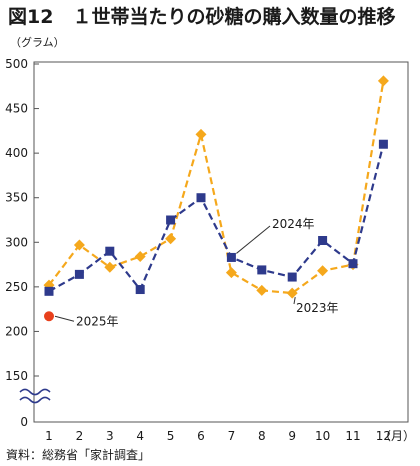  What do you see at coordinates (16, 64) in the screenshot?
I see `y-tick-label: 500` at bounding box center [16, 64].